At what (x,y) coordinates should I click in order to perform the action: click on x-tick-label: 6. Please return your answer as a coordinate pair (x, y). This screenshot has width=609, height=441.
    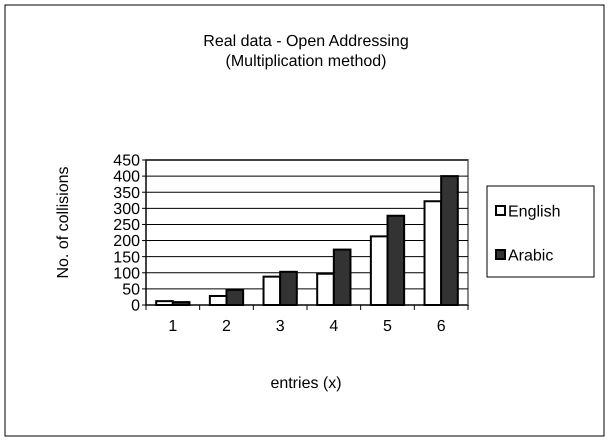
    Looking at the image, I should click on (441, 326).